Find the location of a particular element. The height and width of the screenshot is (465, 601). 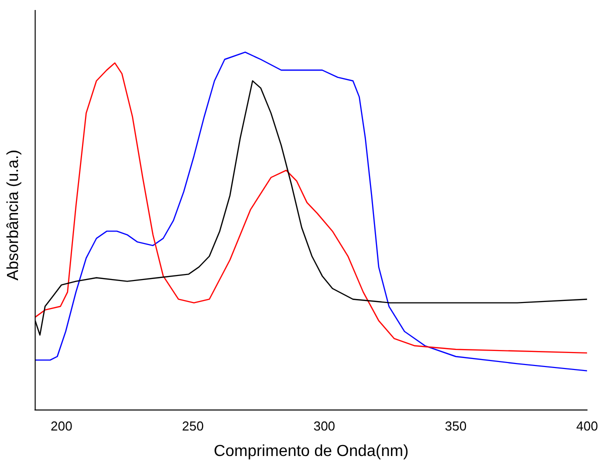

x-tick-label: 200 is located at coordinates (61, 426).